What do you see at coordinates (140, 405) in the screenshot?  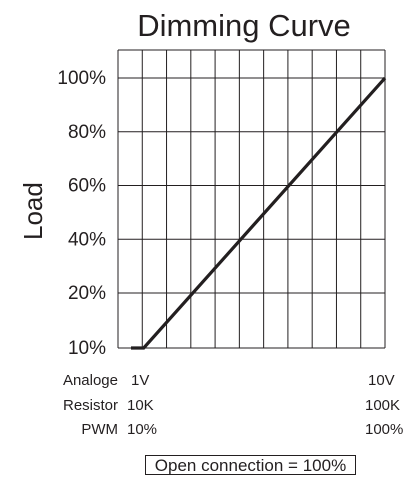 I see `x-row-resistor-min: 10K` at bounding box center [140, 405].